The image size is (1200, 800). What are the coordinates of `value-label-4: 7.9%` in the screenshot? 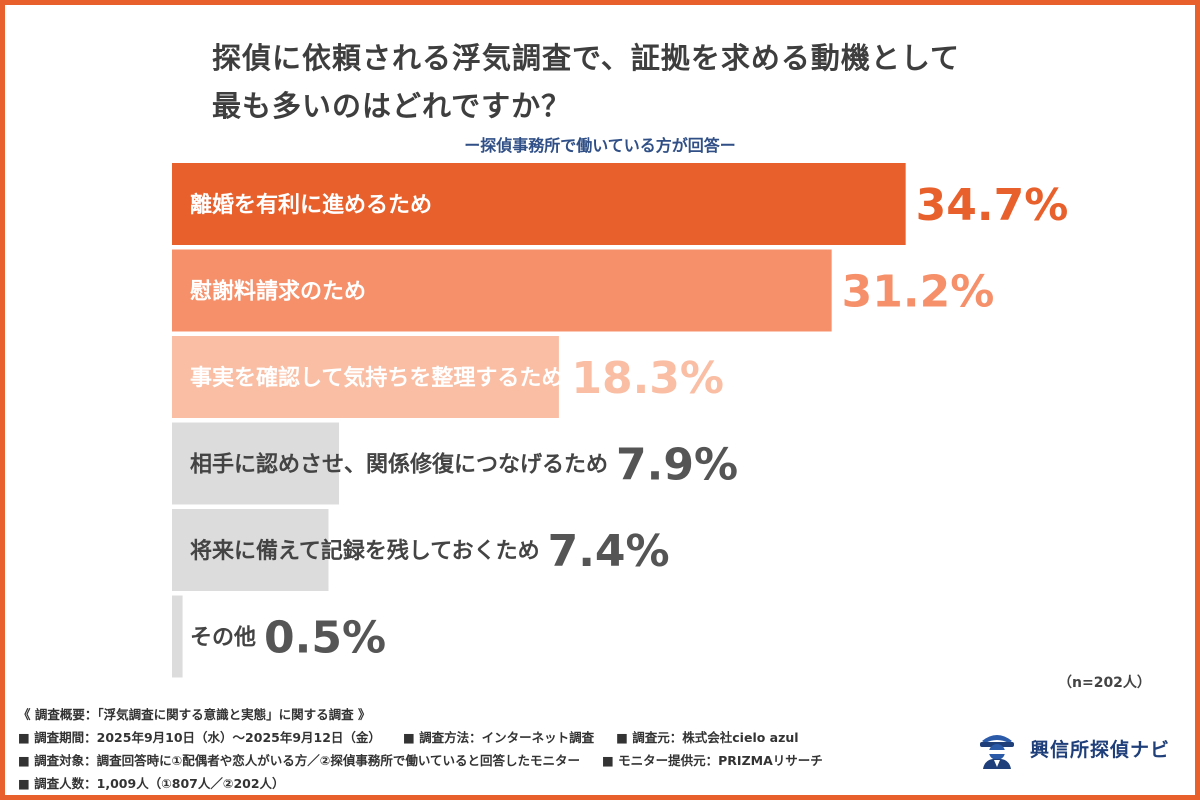 It's located at (677, 465).